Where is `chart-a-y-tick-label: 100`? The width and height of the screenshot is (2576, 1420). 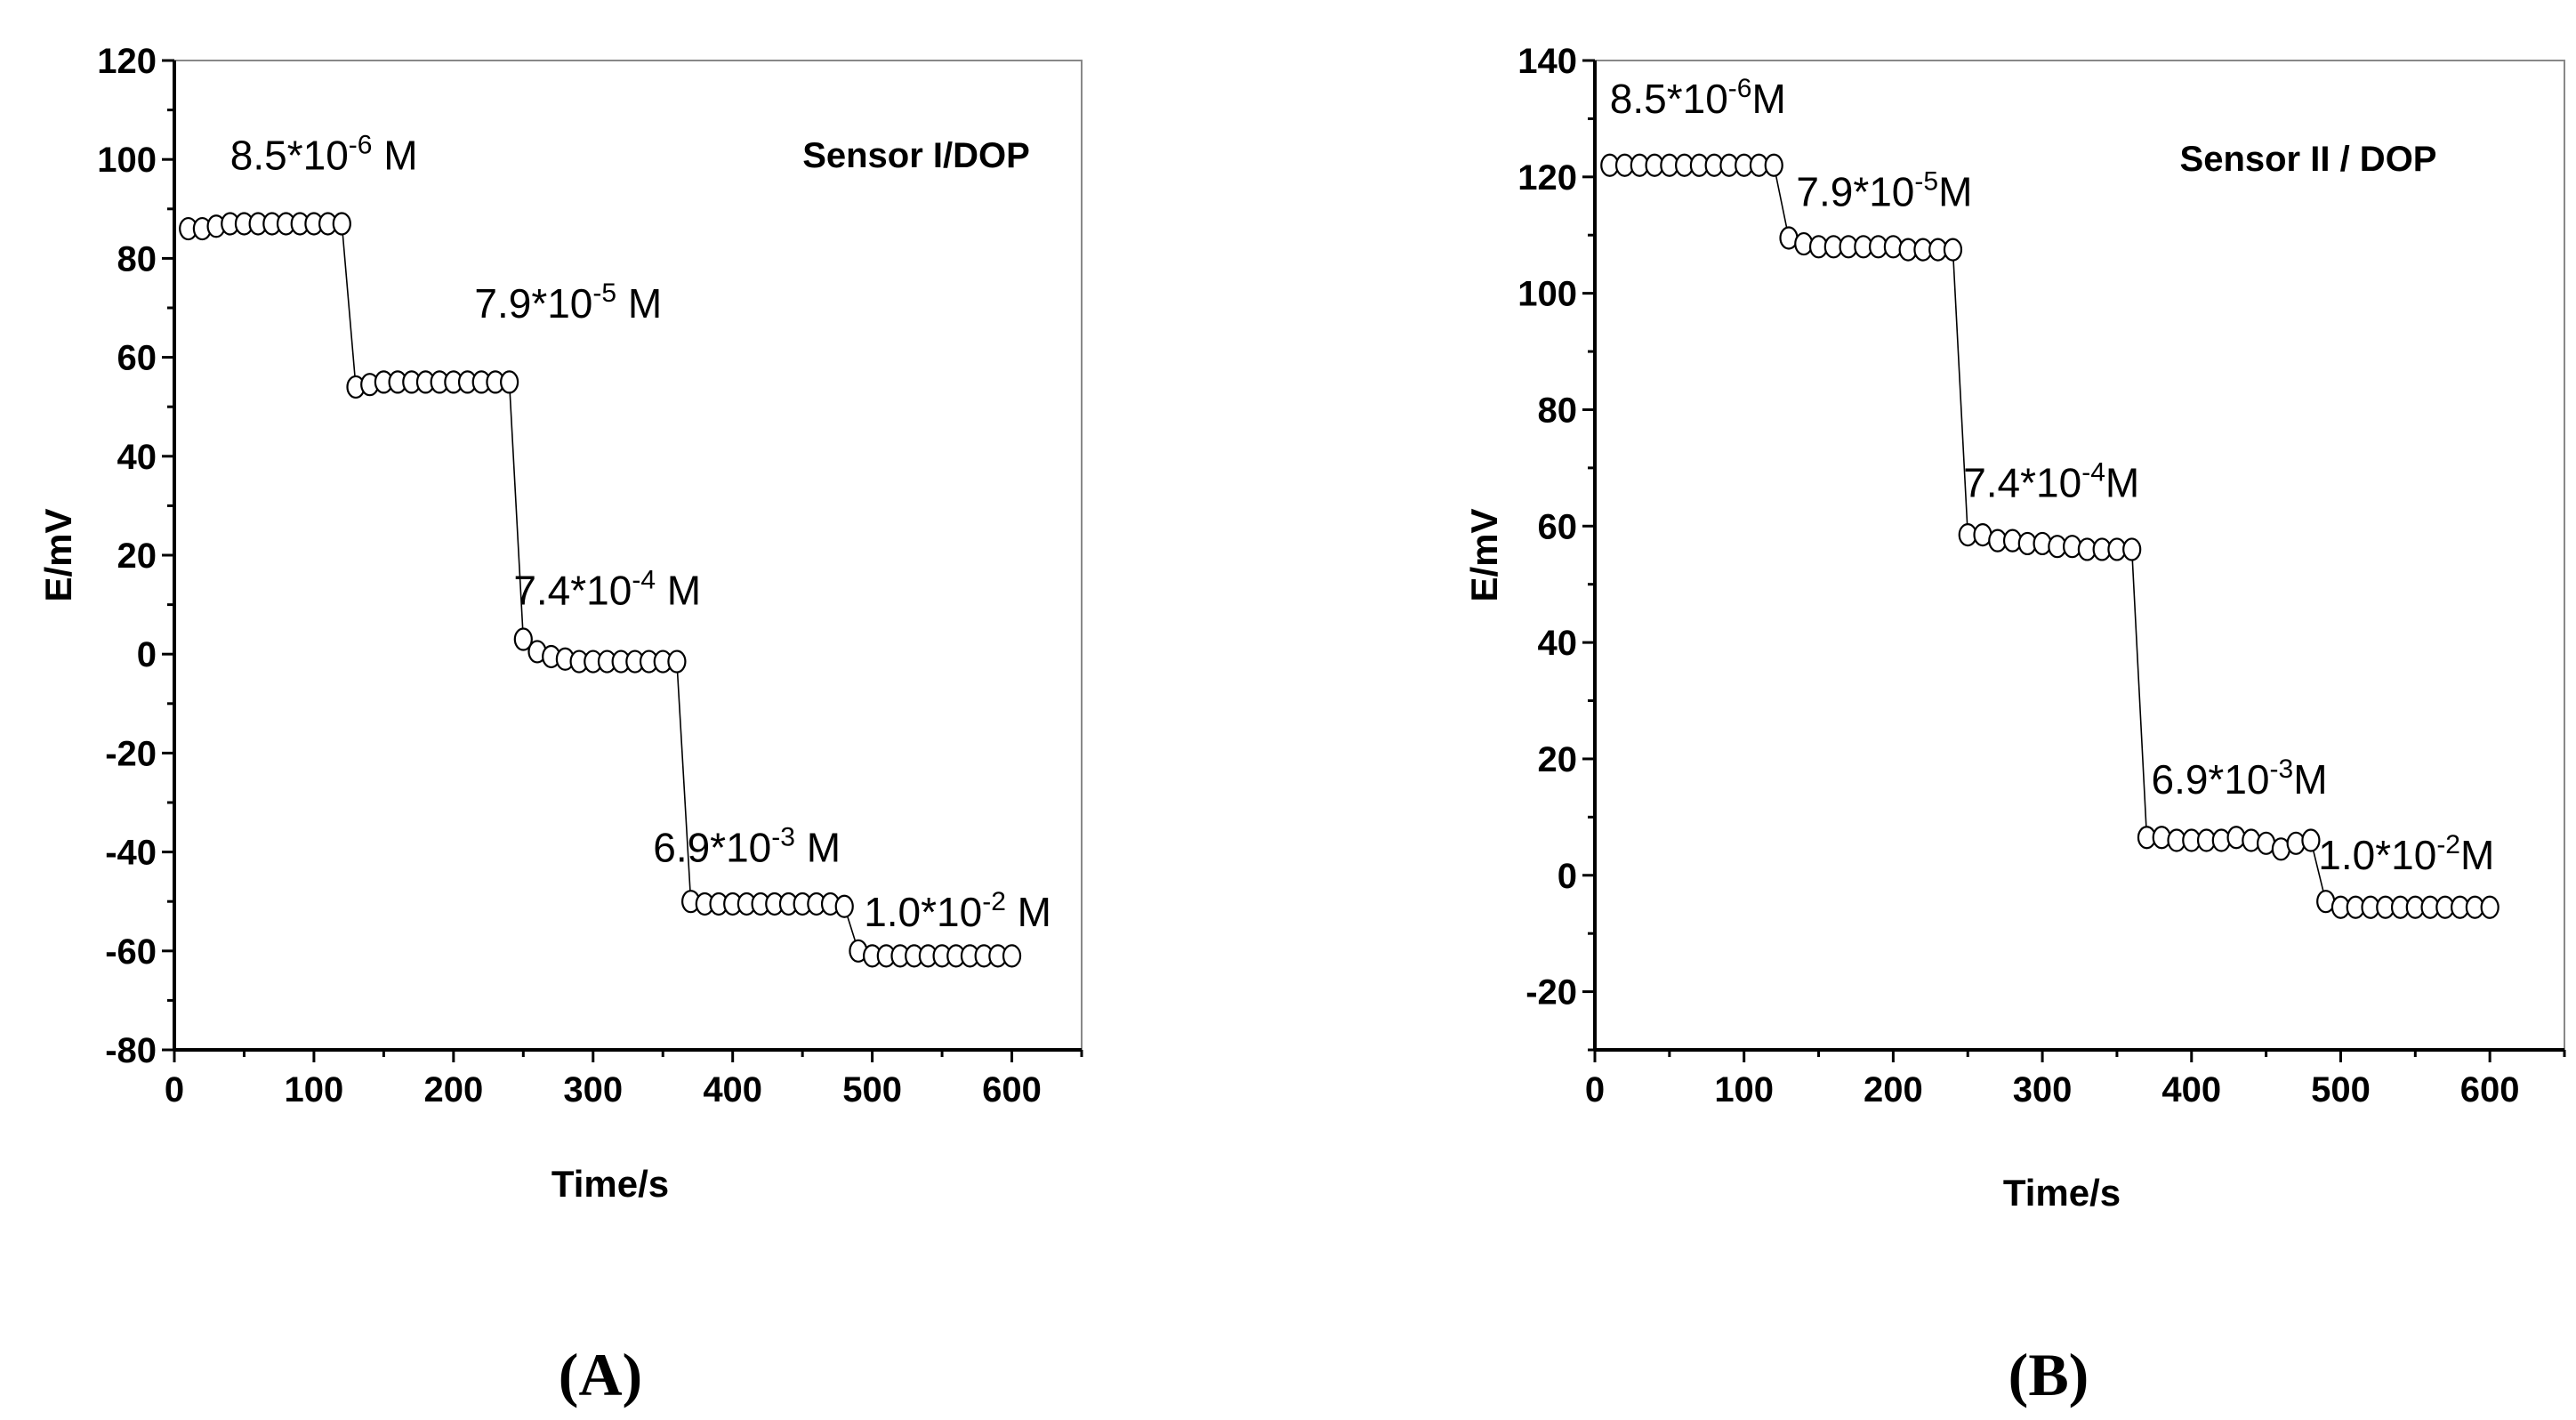
chart-a-y-tick-label: 100 is located at coordinates (127, 160).